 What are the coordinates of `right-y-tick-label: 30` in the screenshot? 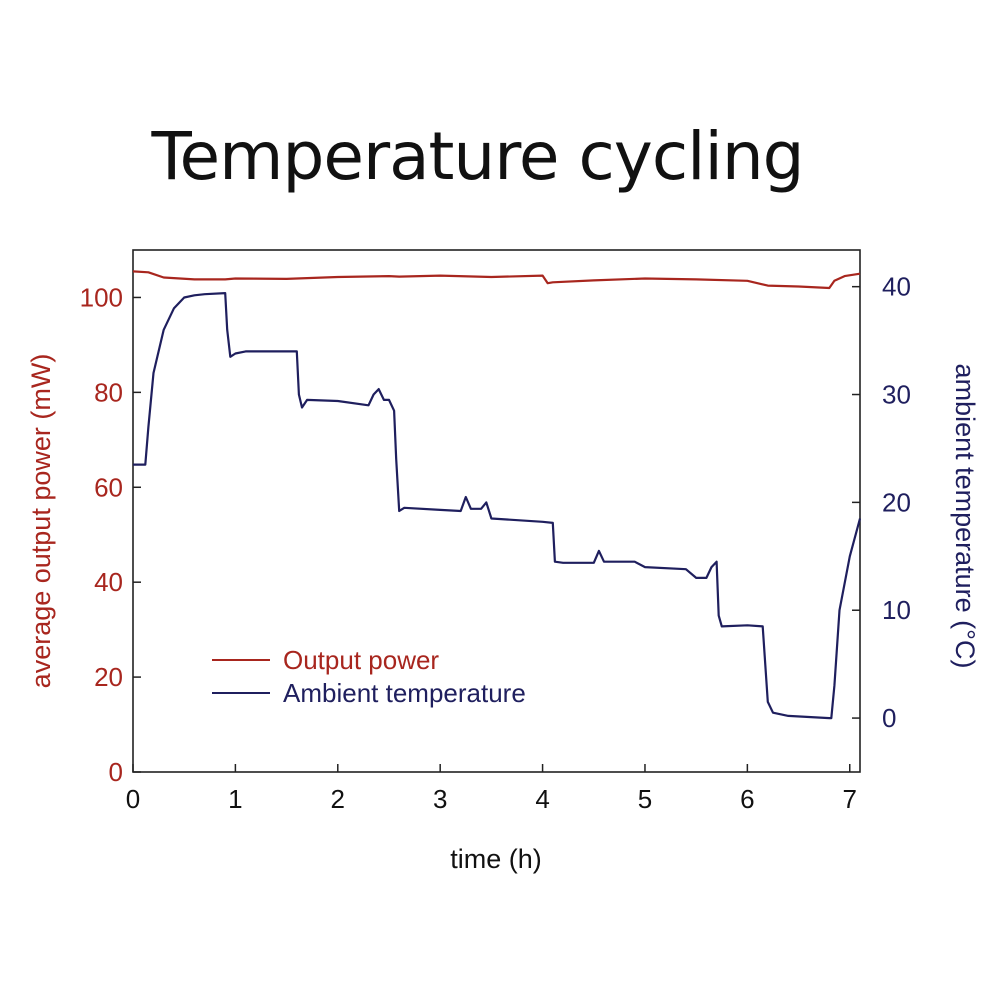 It's located at (896, 395).